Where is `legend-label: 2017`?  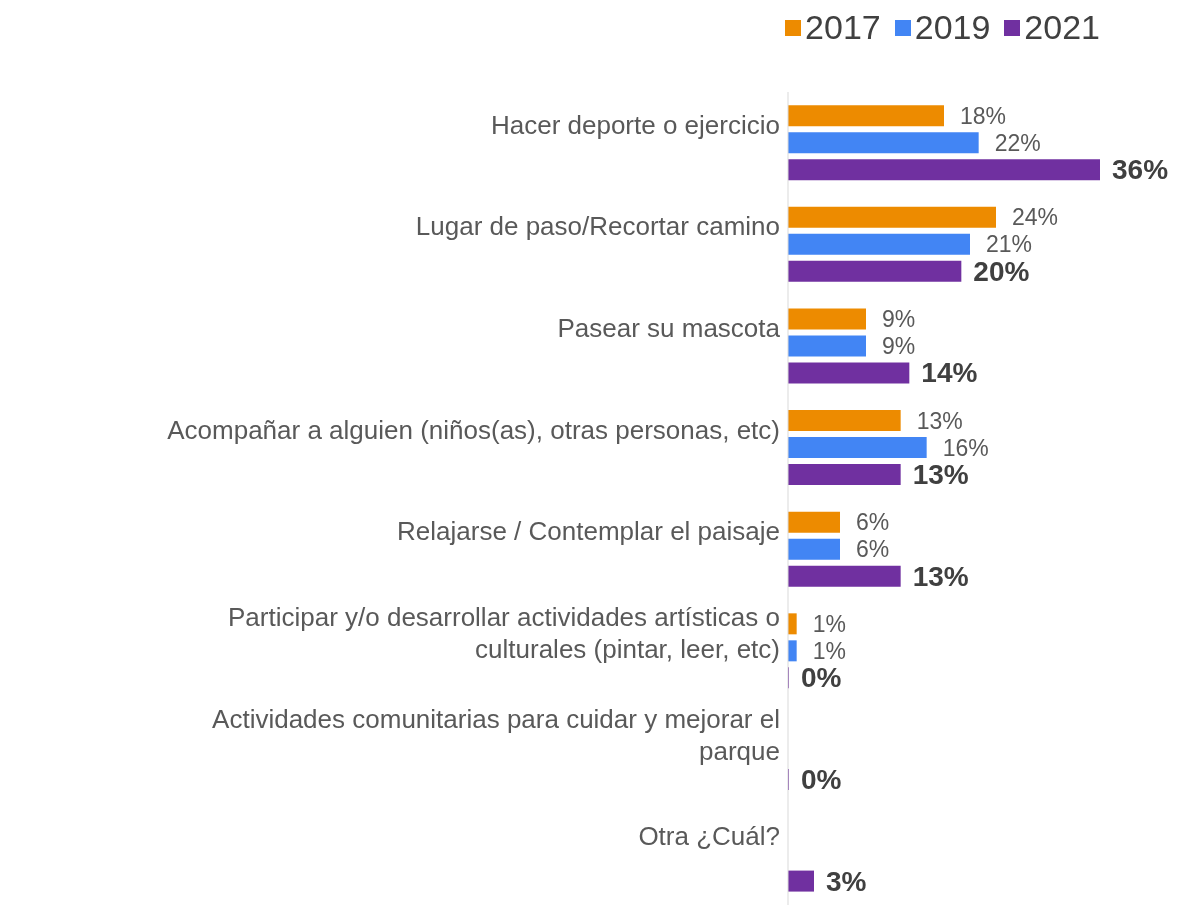 legend-label: 2017 is located at coordinates (842, 27).